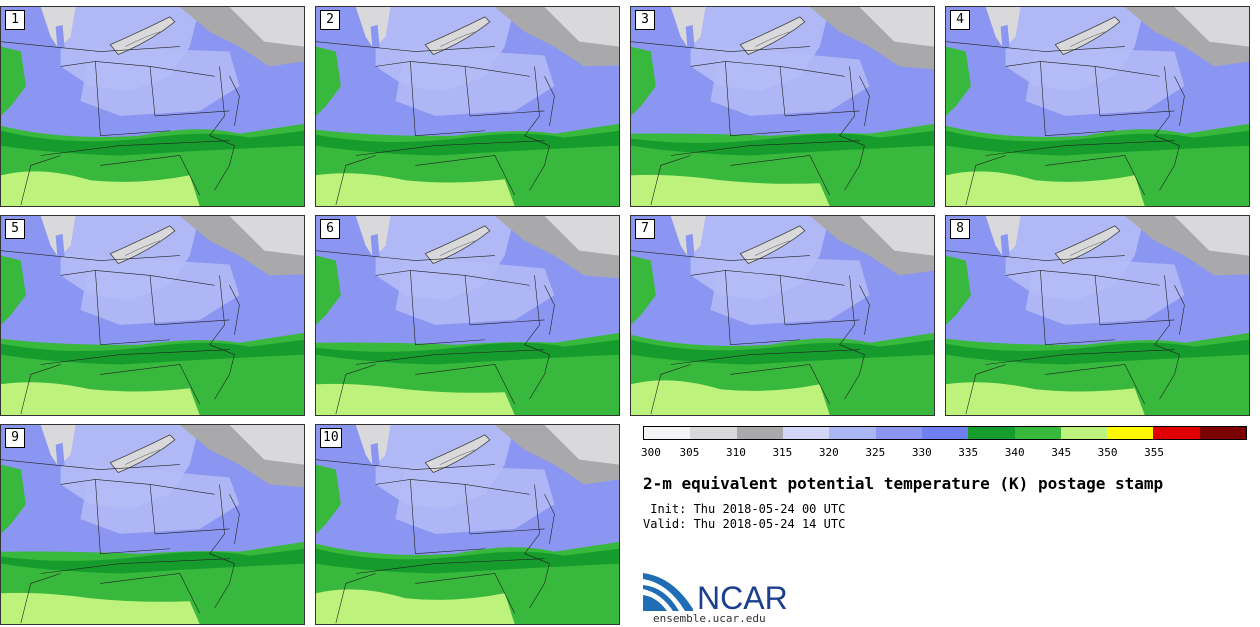  What do you see at coordinates (944, 453) in the screenshot?
I see `colorbar-ticks: 300 305 310 315 320 325 330 335 340 345 350 355` at bounding box center [944, 453].